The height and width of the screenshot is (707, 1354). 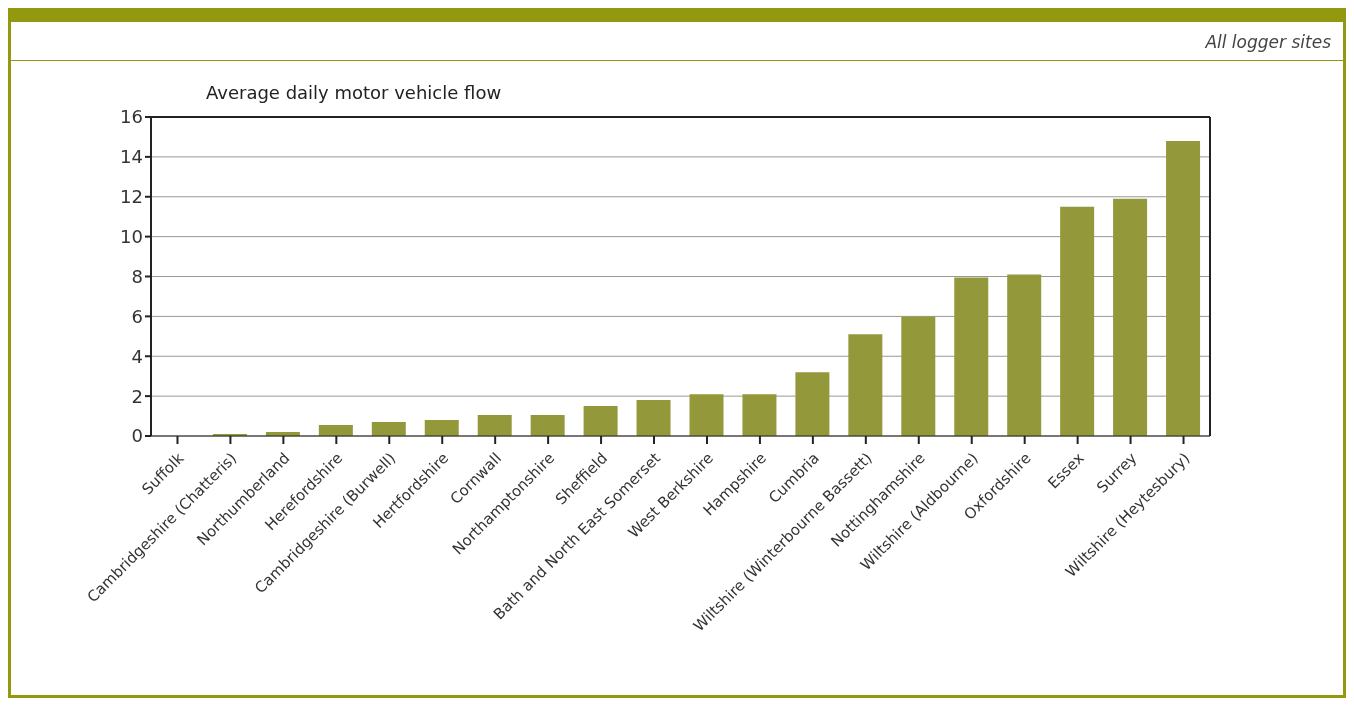 I want to click on text: All logger sites, so click(x=677, y=41).